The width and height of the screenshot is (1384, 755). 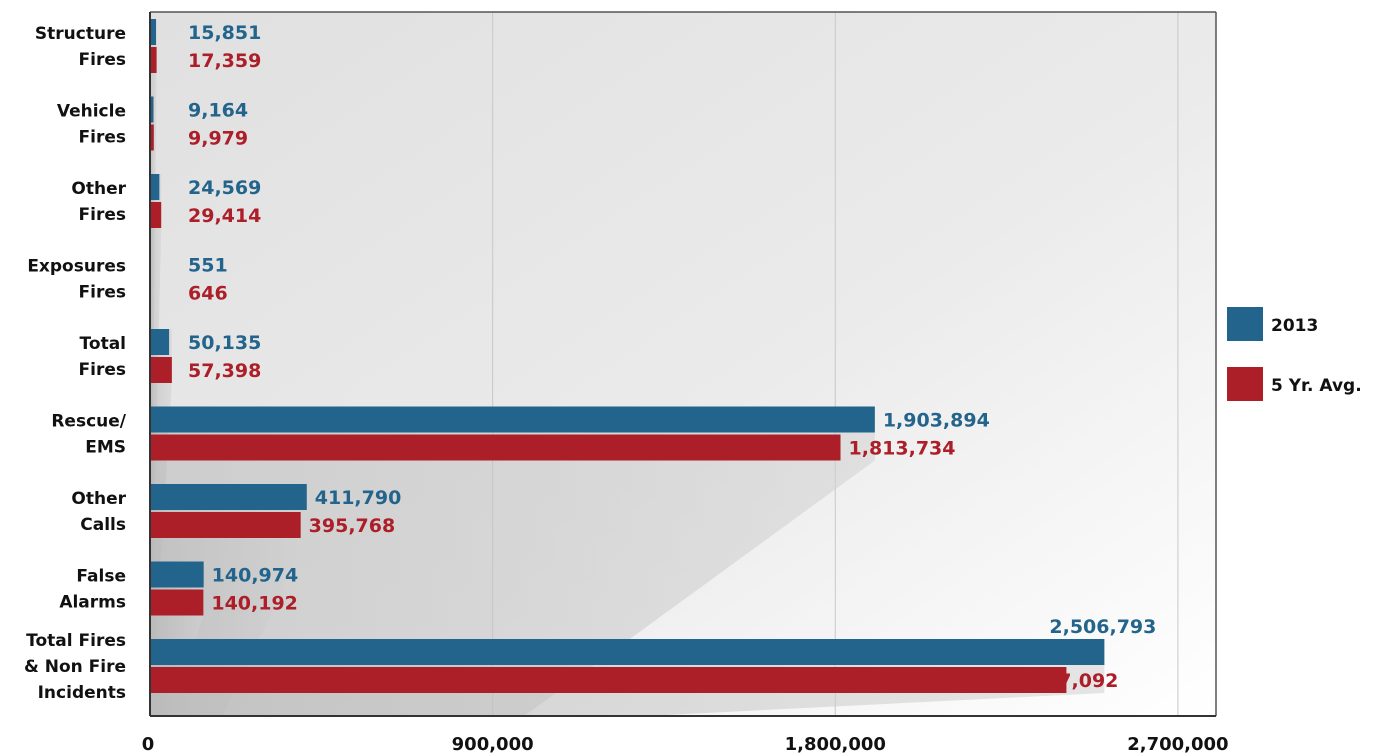 What do you see at coordinates (224, 33) in the screenshot?
I see `value-label: 15,851` at bounding box center [224, 33].